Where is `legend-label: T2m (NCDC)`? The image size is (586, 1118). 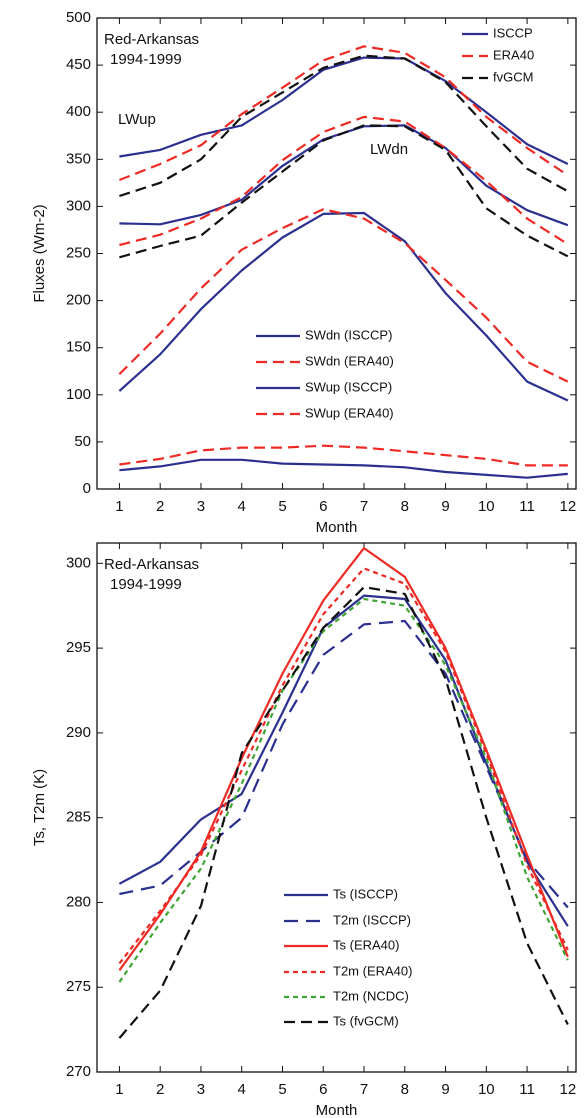 legend-label: T2m (NCDC) is located at coordinates (371, 995).